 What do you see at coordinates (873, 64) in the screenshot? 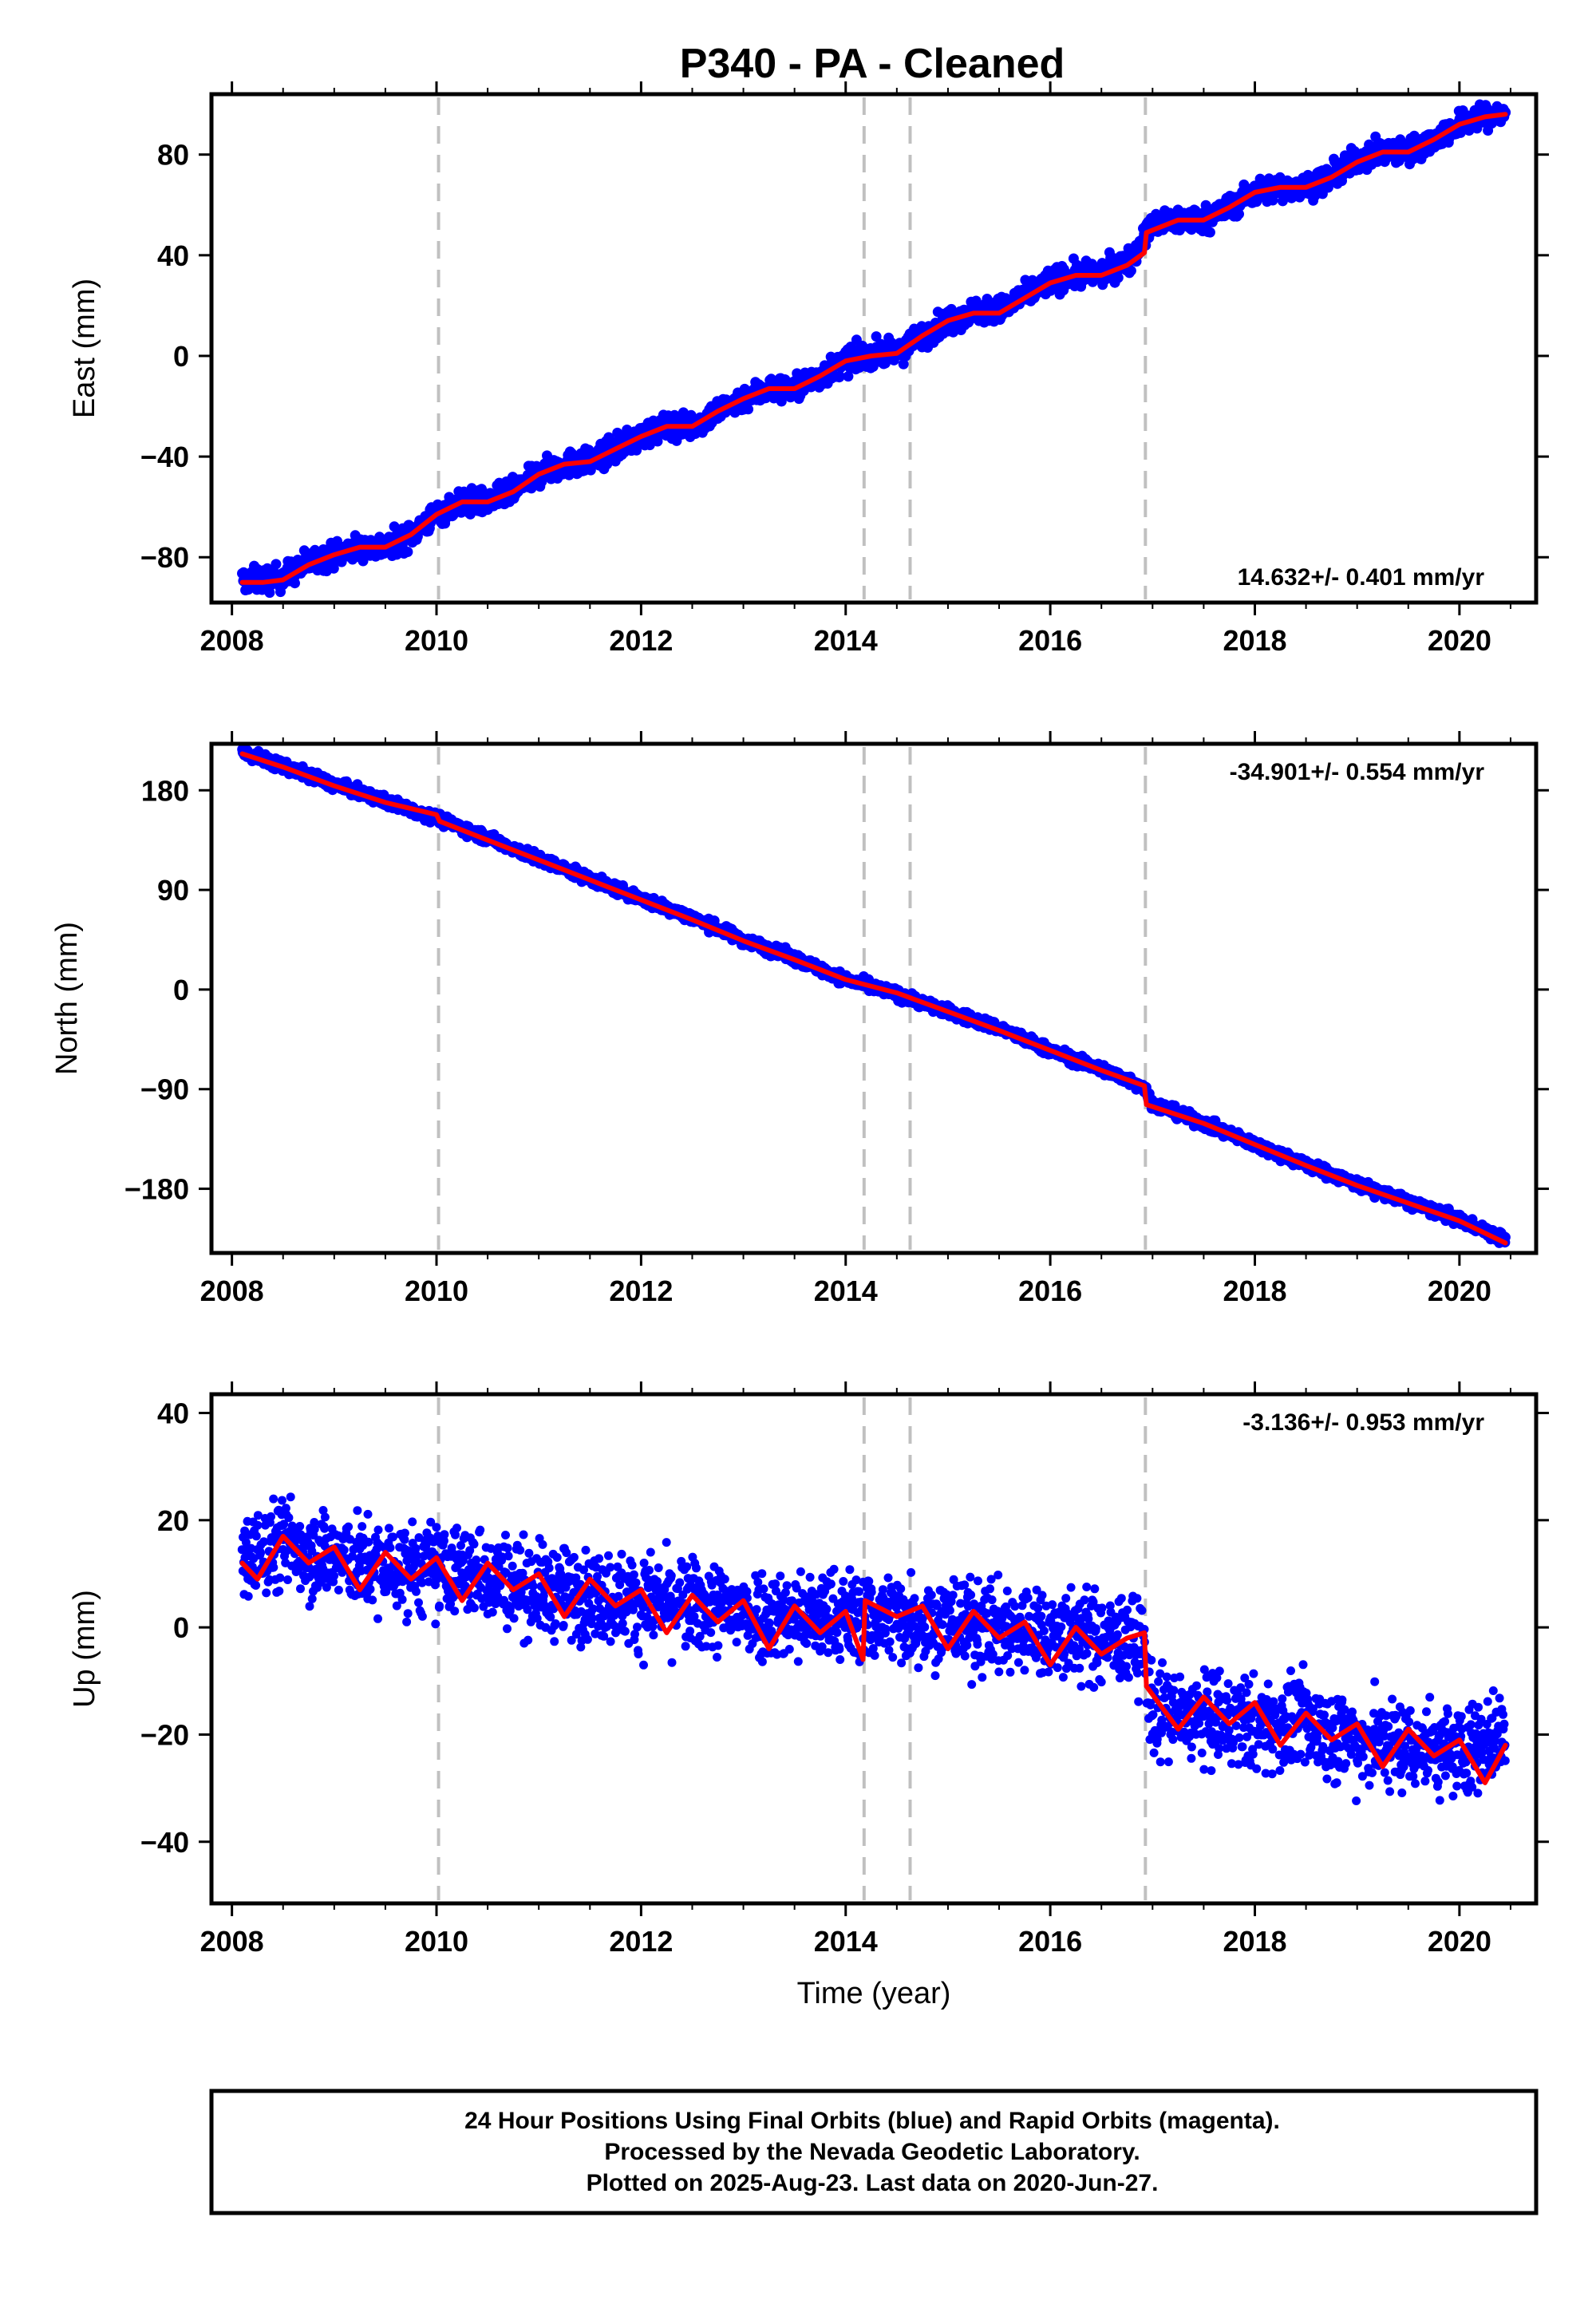
I see `figure-title: P340 - PA - Cleaned` at bounding box center [873, 64].